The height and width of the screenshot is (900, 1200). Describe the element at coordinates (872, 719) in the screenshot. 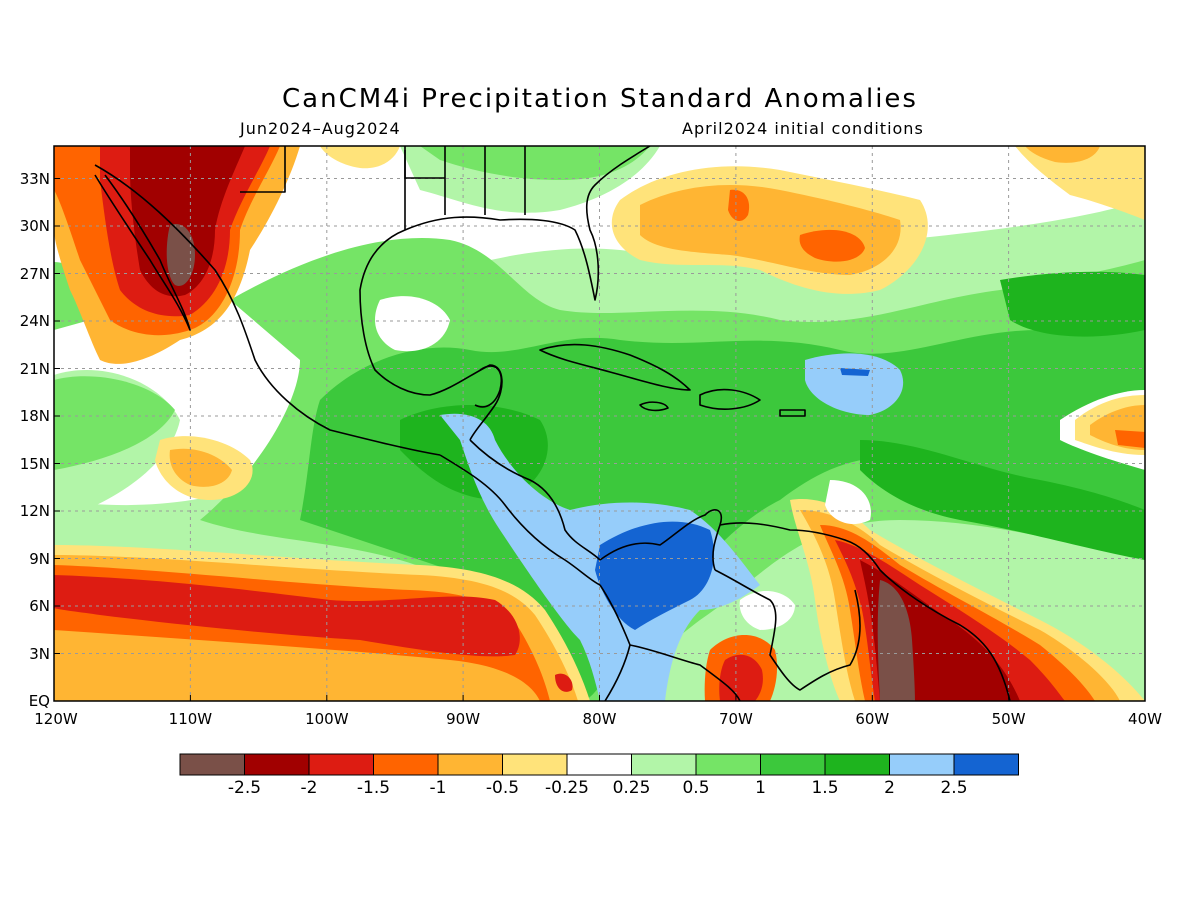

I see `lon-label: 60W` at that location.